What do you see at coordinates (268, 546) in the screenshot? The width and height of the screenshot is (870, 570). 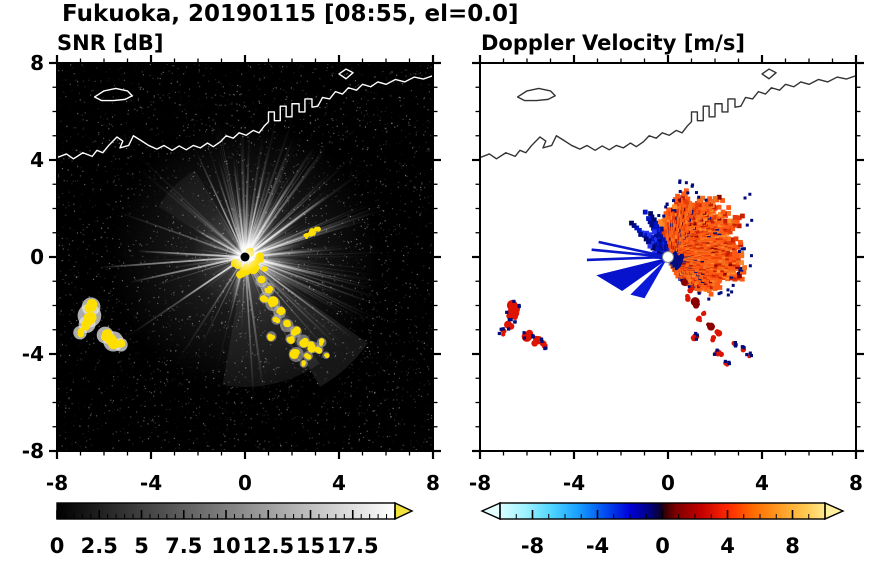 I see `snr-colorbar-tick-label: 12.5` at bounding box center [268, 546].